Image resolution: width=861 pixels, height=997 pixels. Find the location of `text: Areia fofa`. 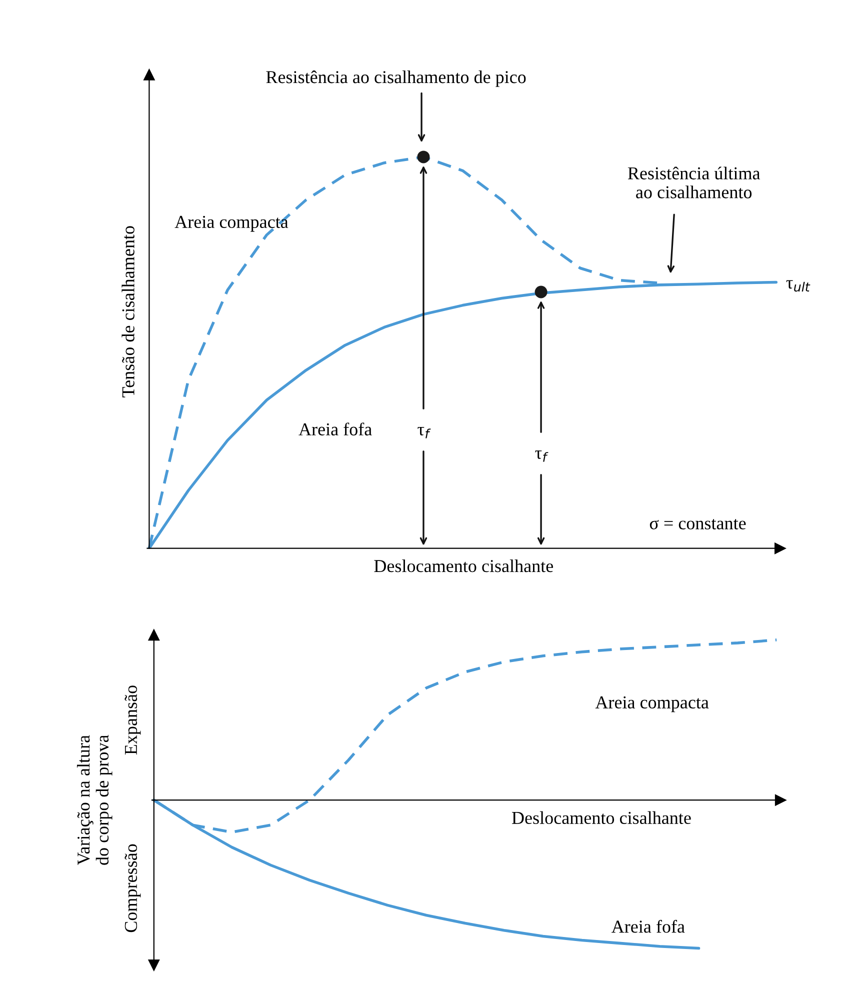

text: Areia fofa is located at coordinates (335, 429).